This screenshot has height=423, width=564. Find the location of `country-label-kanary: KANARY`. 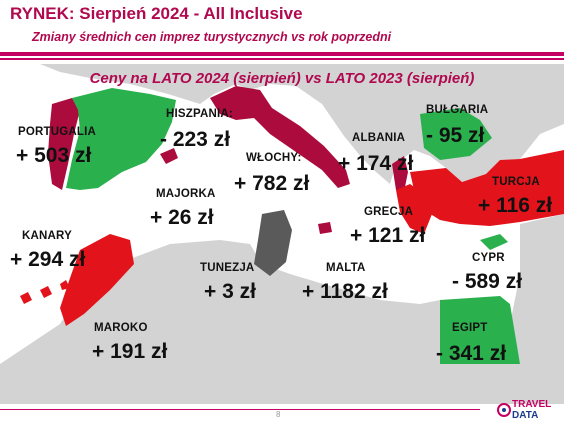

country-label-kanary: KANARY is located at coordinates (47, 236).